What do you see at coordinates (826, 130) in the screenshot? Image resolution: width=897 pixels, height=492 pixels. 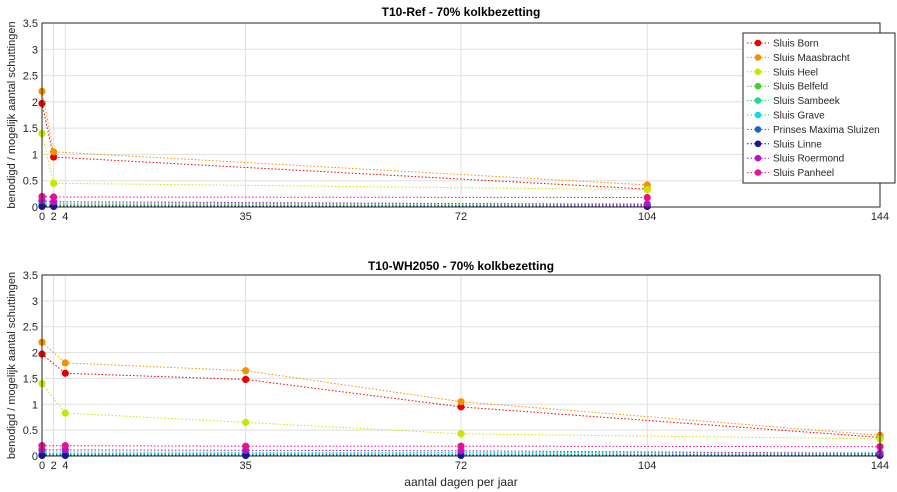 I see `legend-label: Prinses Maxima Sluizen` at bounding box center [826, 130].